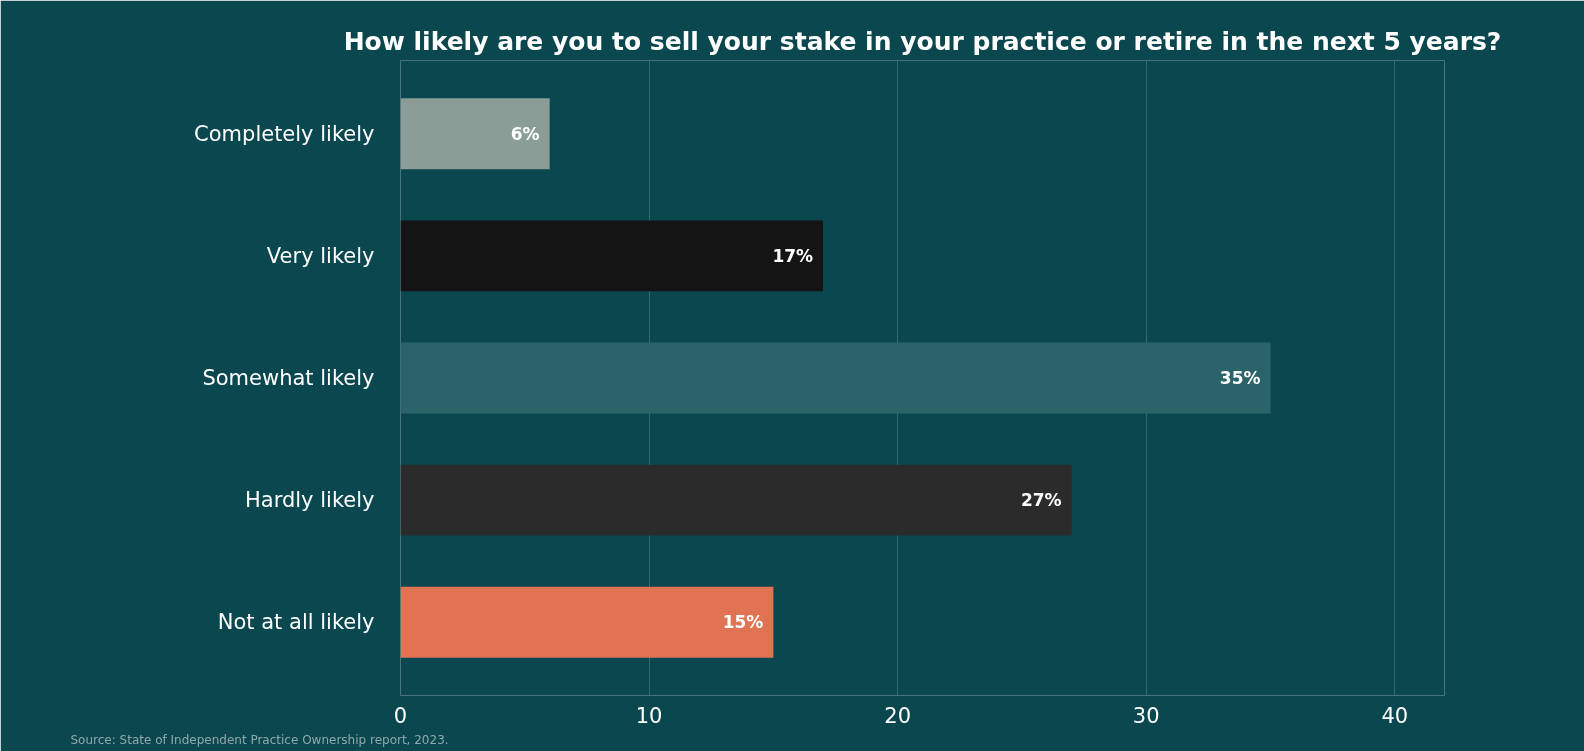  Describe the element at coordinates (1041, 500) in the screenshot. I see `data-label: 27%` at that location.